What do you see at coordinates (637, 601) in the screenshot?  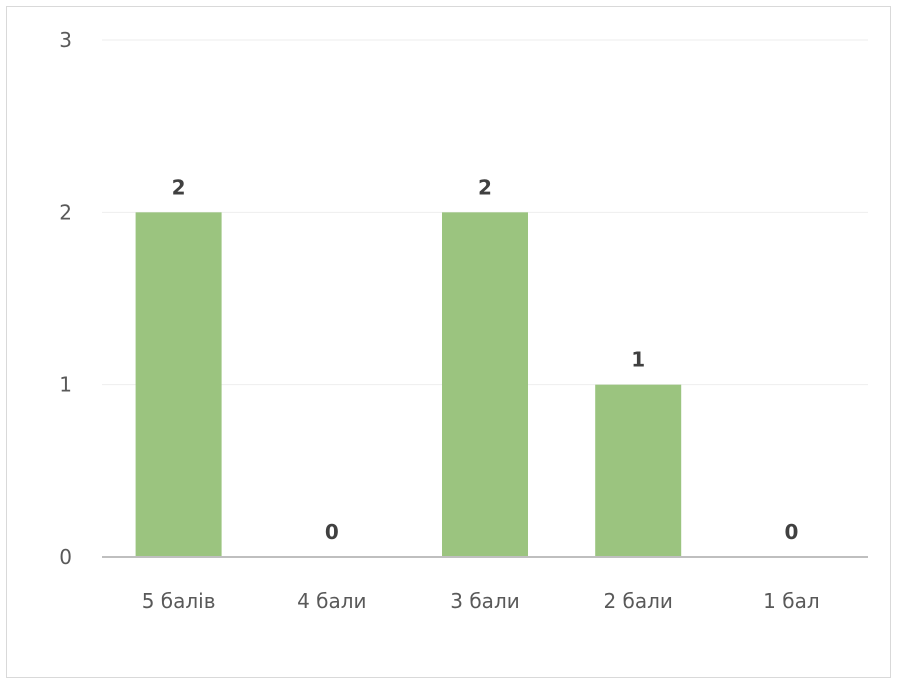 I see `x-category-label: 2 бали` at bounding box center [637, 601].